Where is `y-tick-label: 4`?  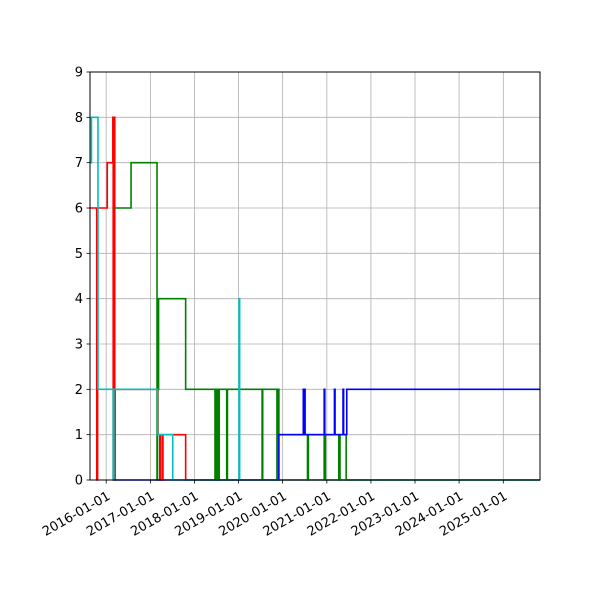 y-tick-label: 4 is located at coordinates (79, 299).